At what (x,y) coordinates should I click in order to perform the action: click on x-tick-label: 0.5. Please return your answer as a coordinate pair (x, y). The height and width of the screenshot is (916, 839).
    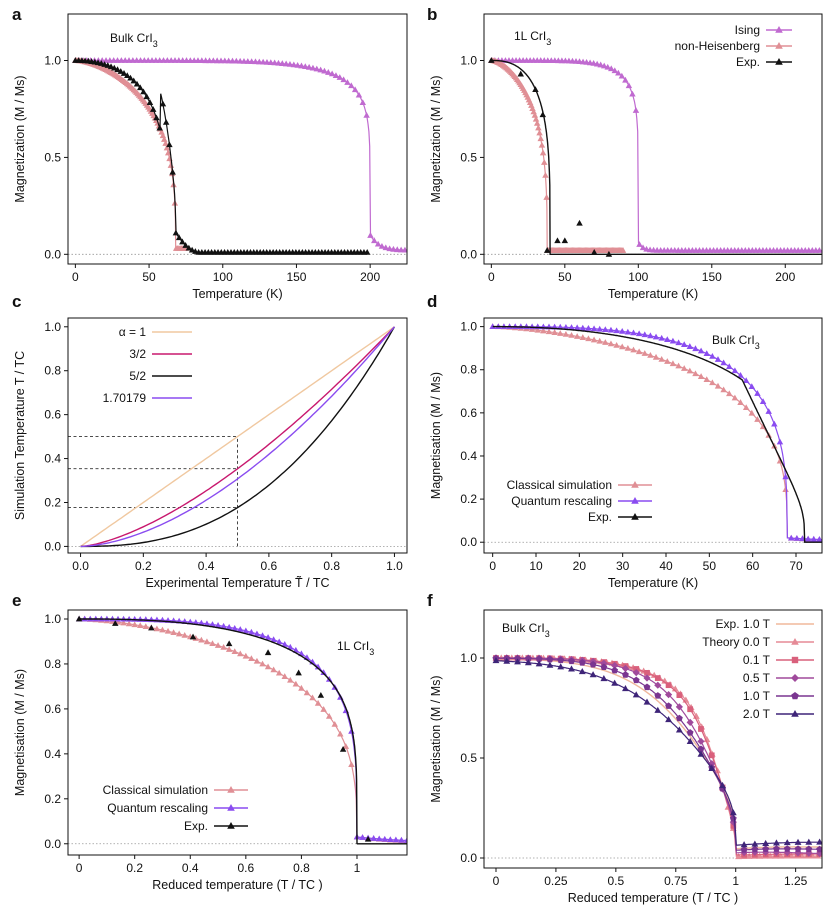
    Looking at the image, I should click on (616, 881).